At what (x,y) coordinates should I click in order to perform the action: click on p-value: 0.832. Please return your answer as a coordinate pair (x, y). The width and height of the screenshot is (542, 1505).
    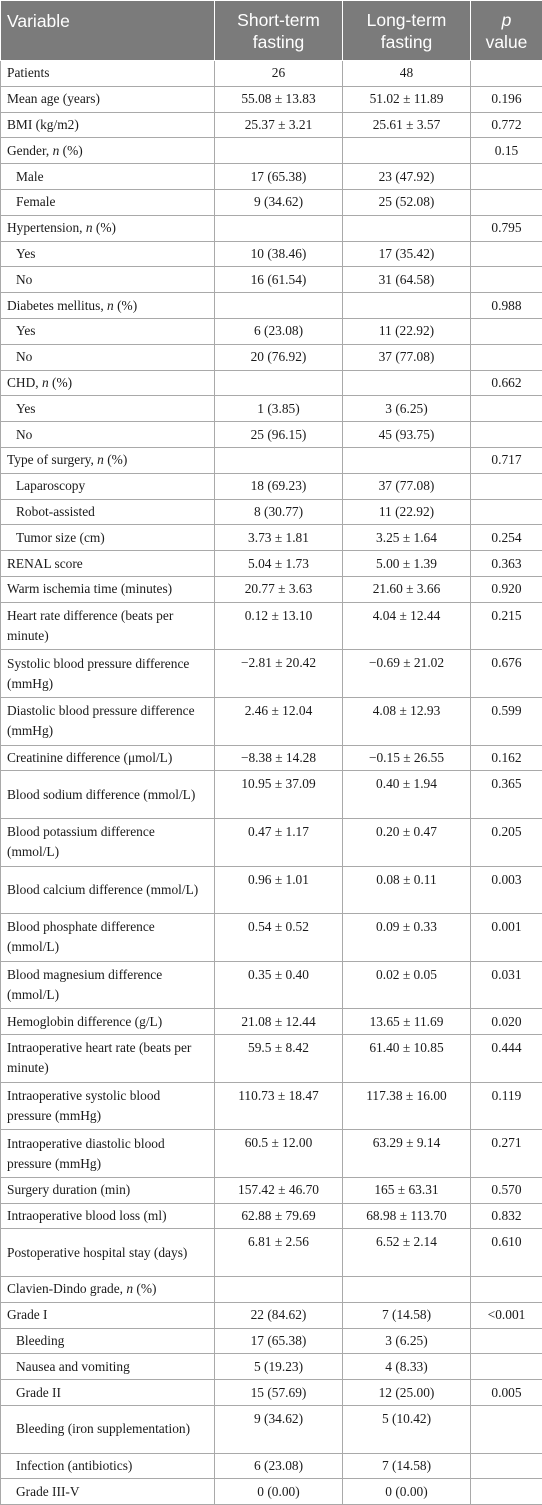
    Looking at the image, I should click on (506, 1216).